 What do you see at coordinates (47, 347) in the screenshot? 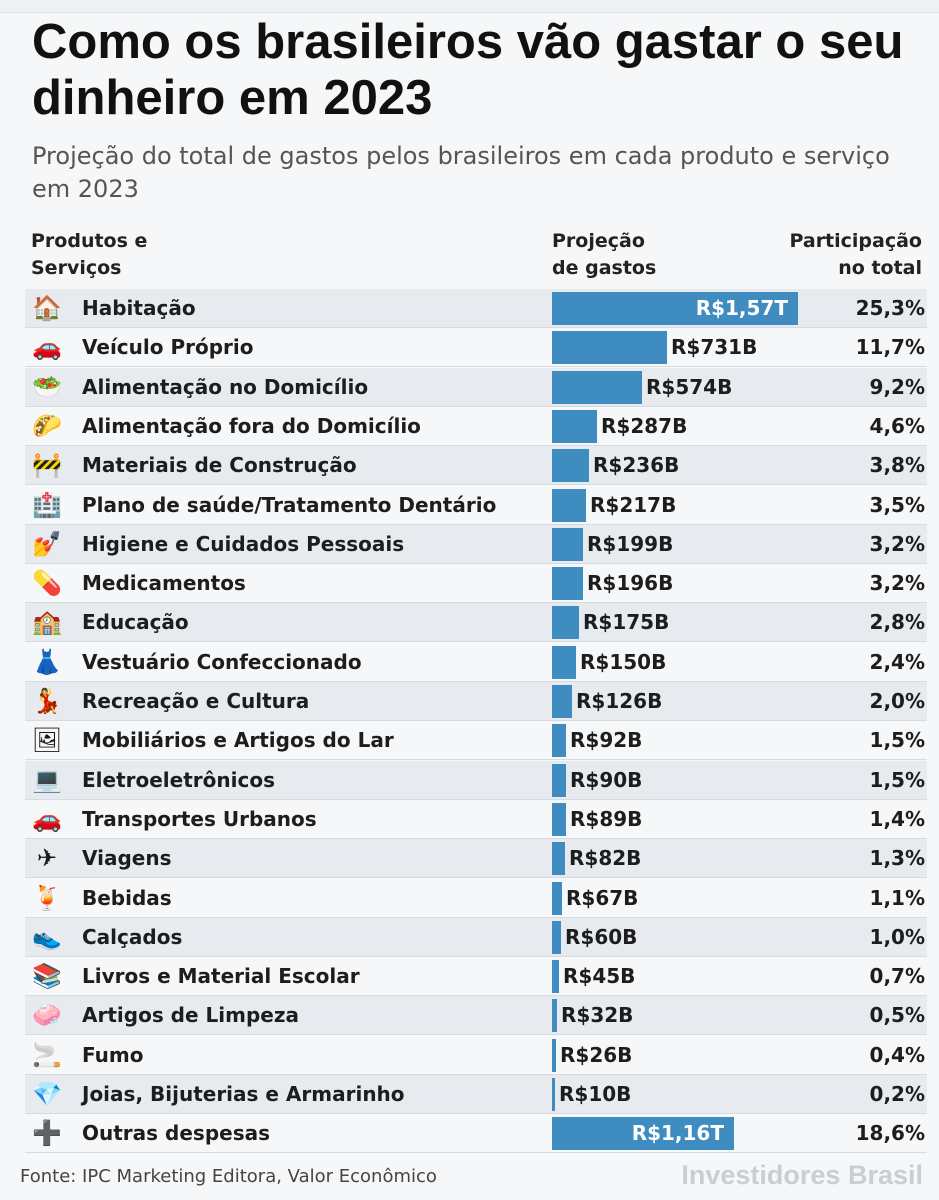
I see `car-icon: 🚗` at bounding box center [47, 347].